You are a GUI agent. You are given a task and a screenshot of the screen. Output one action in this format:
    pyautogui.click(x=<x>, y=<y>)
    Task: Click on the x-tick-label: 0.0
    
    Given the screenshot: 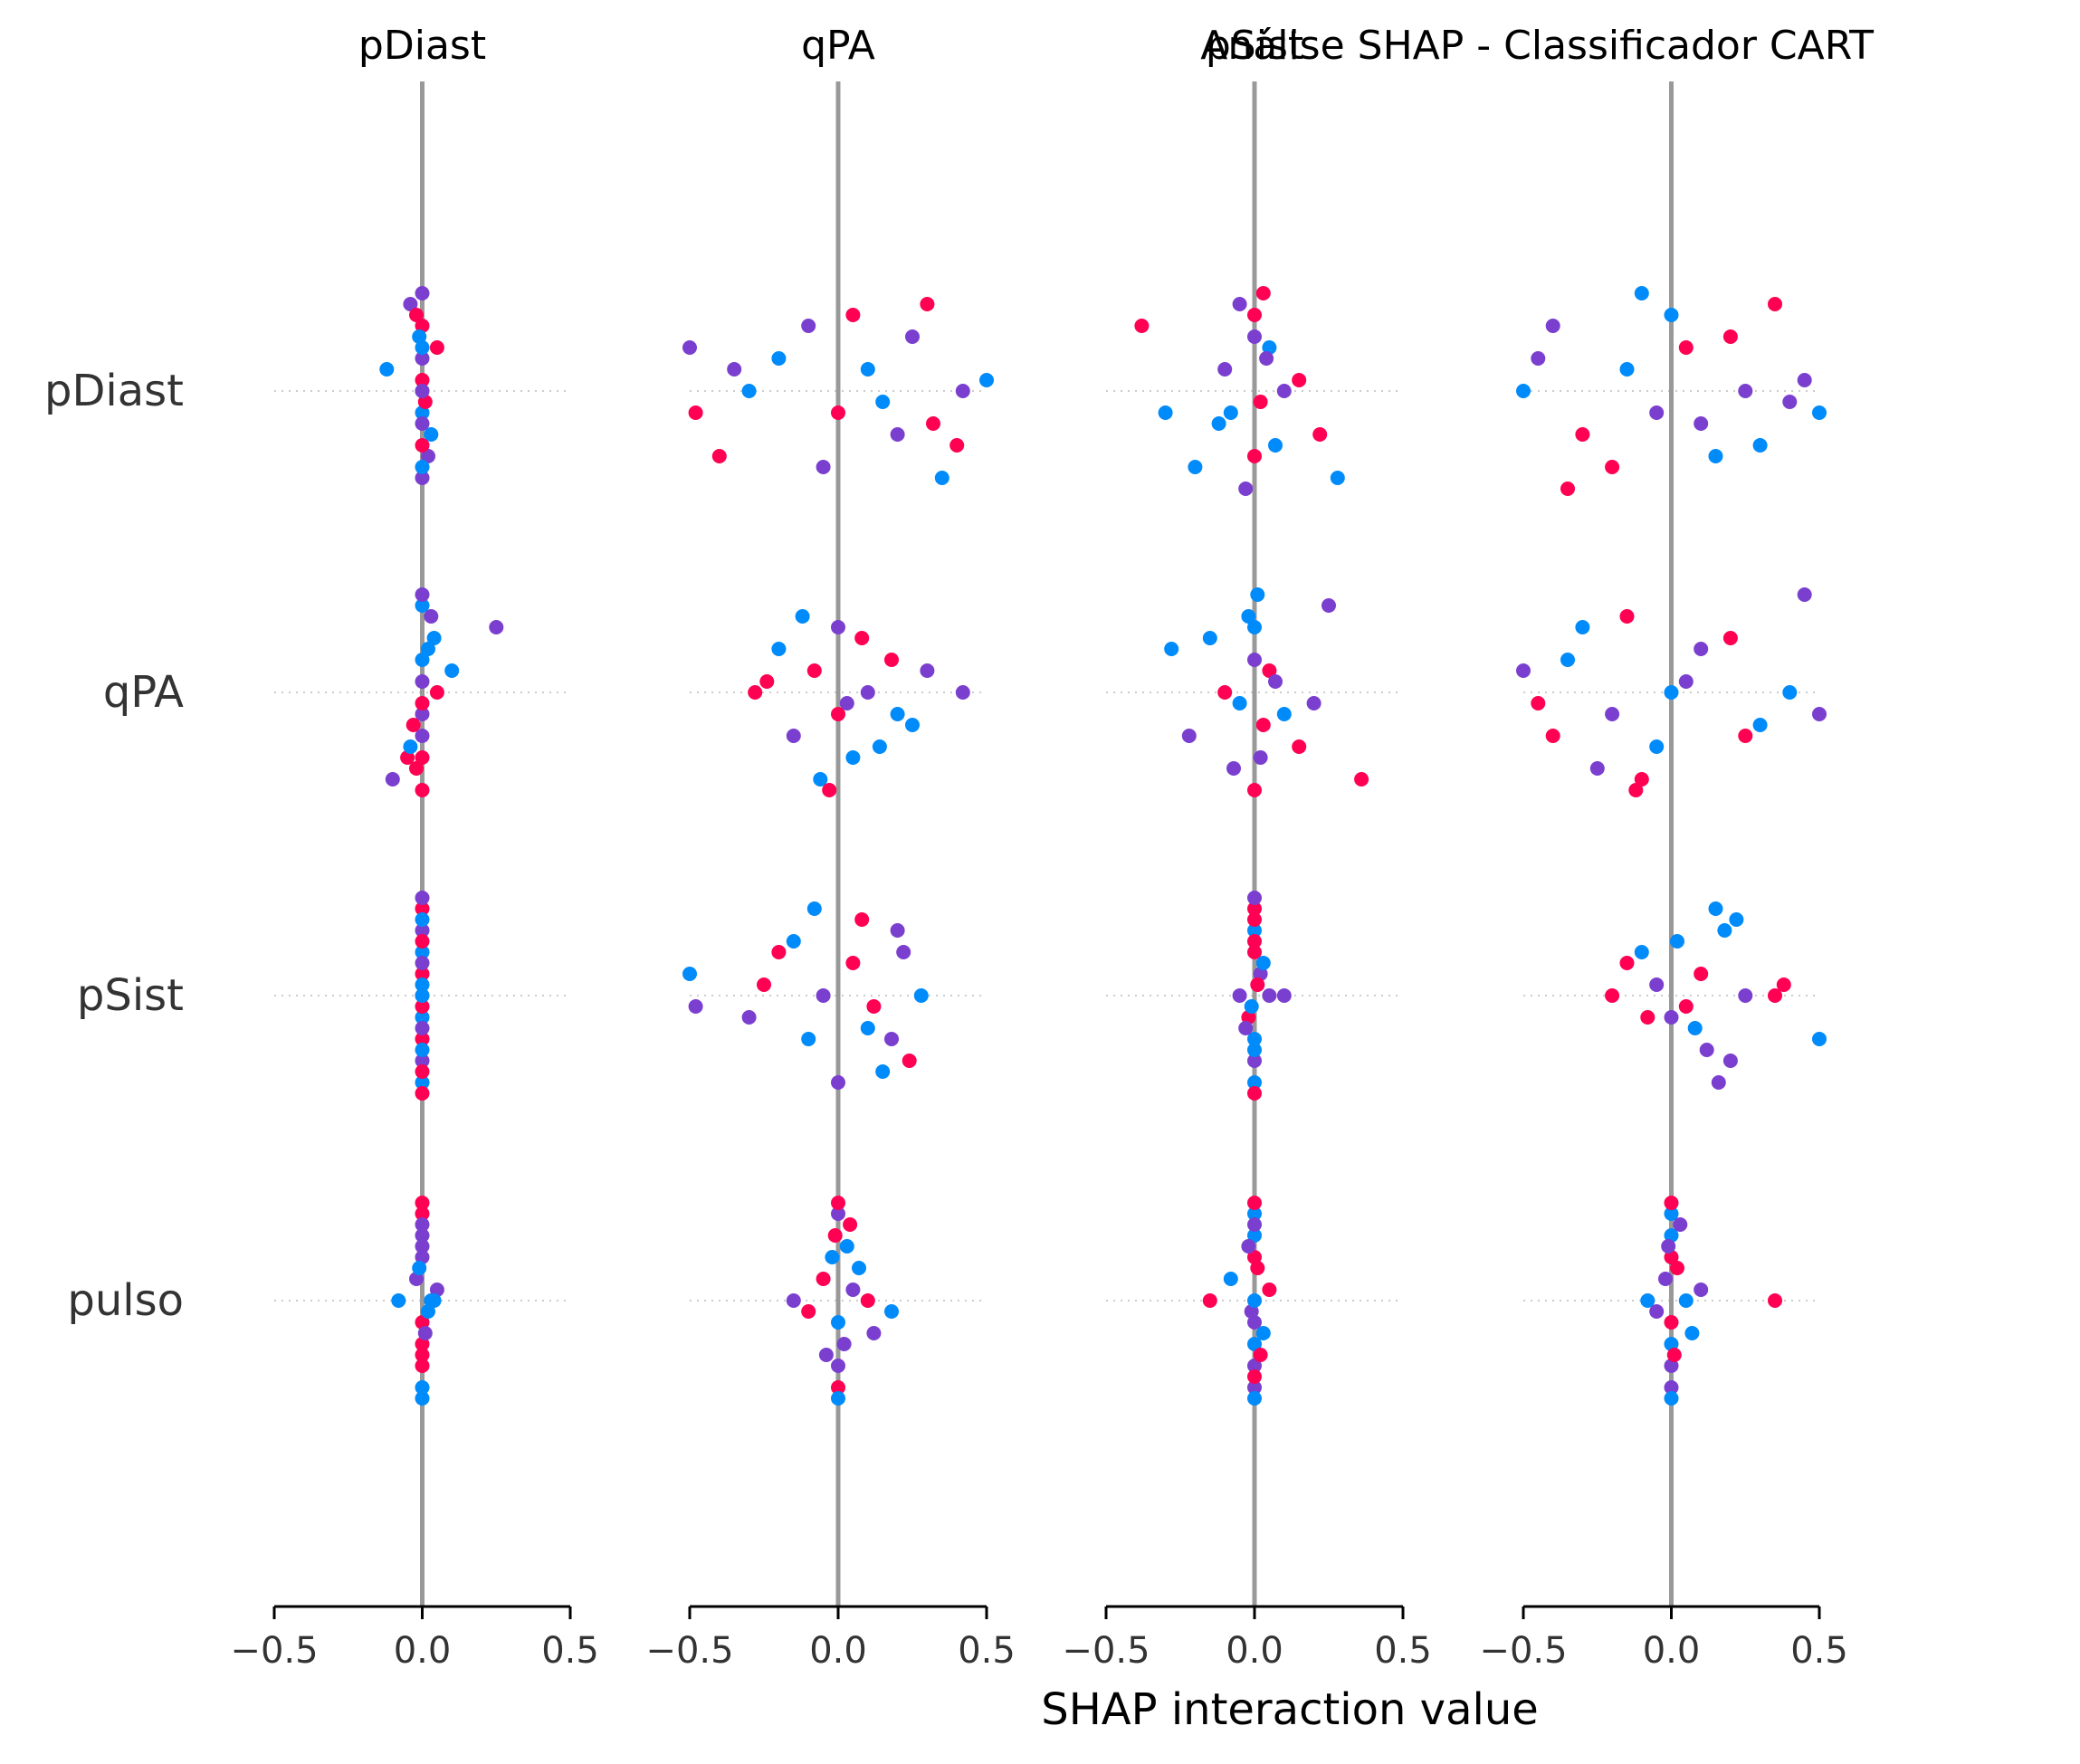 What is the action you would take?
    pyautogui.click(x=1254, y=1651)
    